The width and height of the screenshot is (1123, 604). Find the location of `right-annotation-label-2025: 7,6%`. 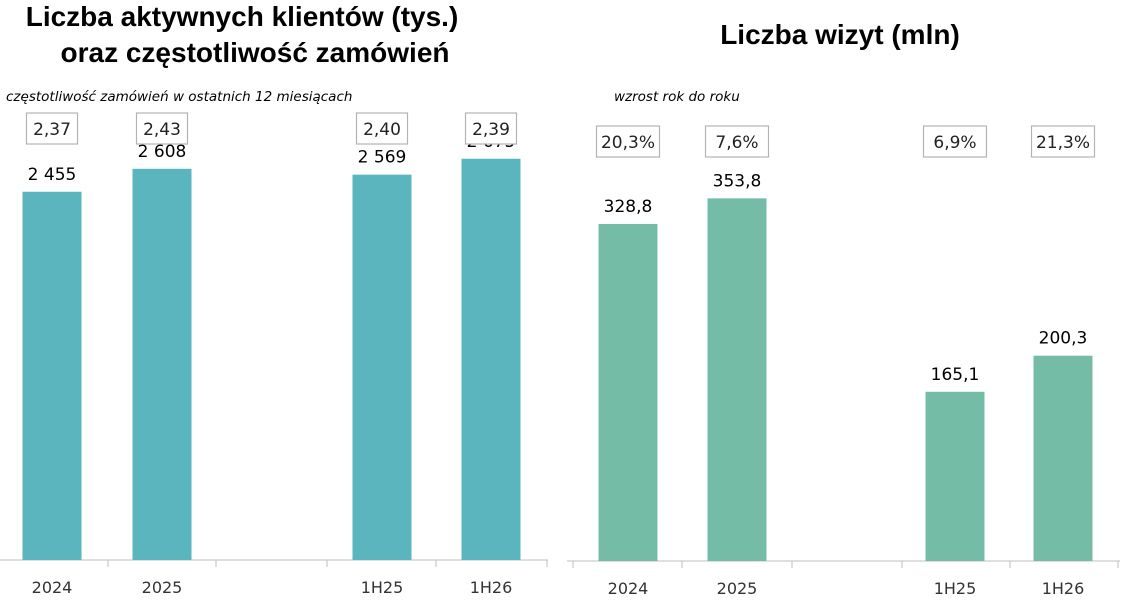

right-annotation-label-2025: 7,6% is located at coordinates (736, 143).